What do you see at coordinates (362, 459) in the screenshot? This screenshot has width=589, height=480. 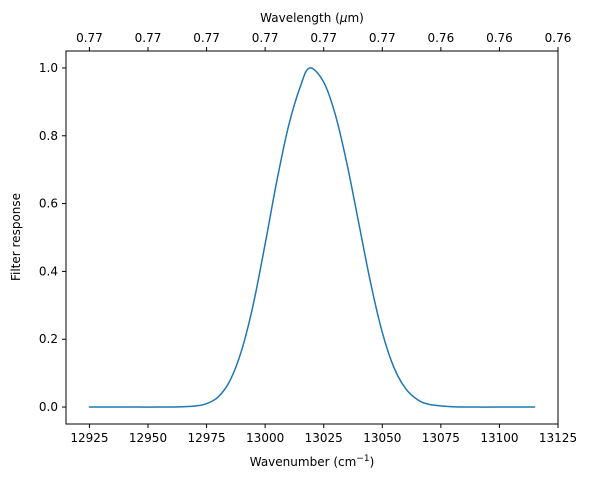 I see `x-axis-label-superscript: −1` at bounding box center [362, 459].